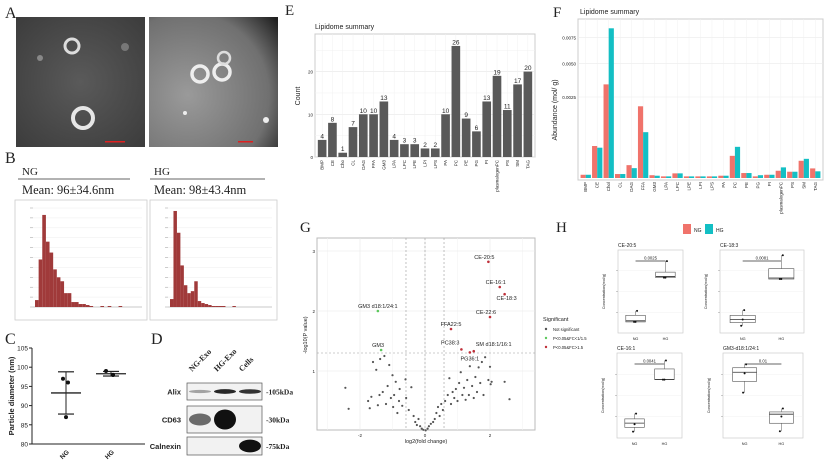 The image size is (827, 464). I want to click on subplot-title: CE-20:5, so click(627, 246).